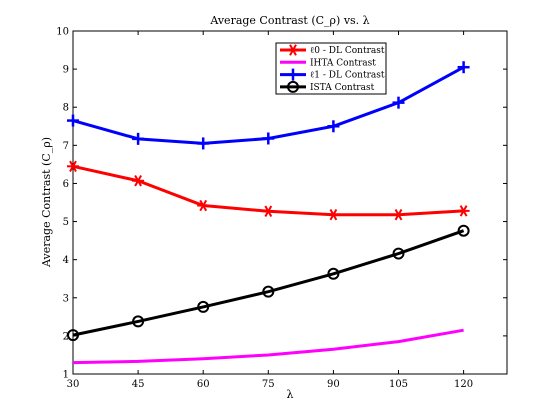  I want to click on legend-entry: IHTA Contrast, so click(328, 63).